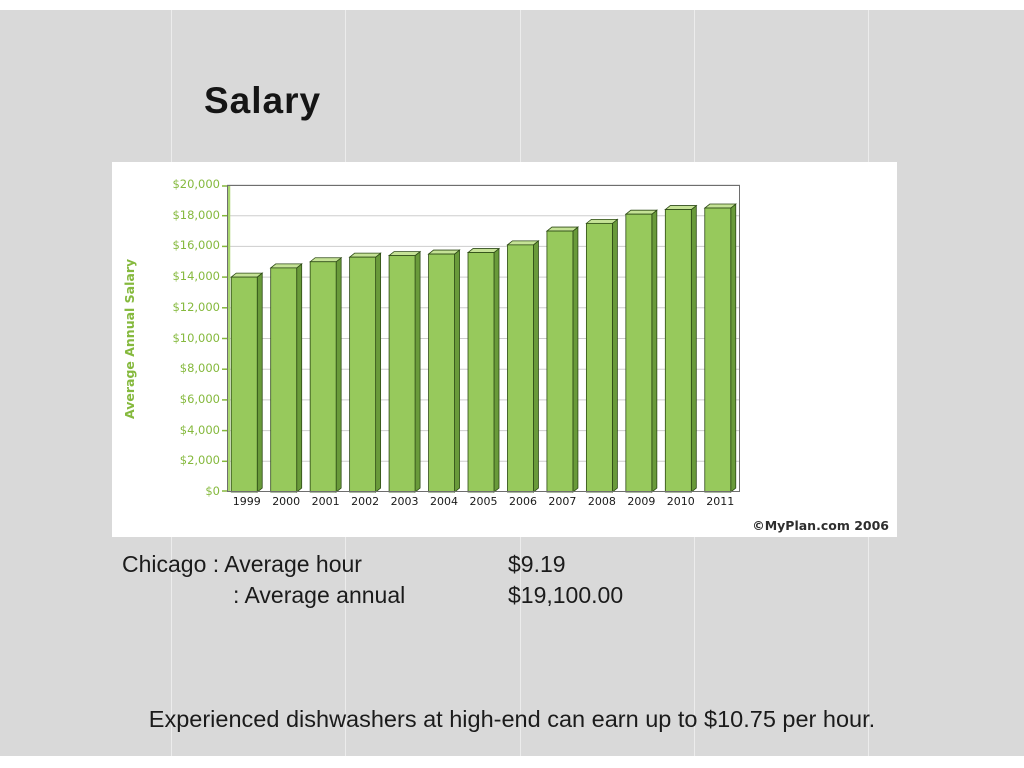  I want to click on stat-value-hourly: $9.19, so click(537, 564).